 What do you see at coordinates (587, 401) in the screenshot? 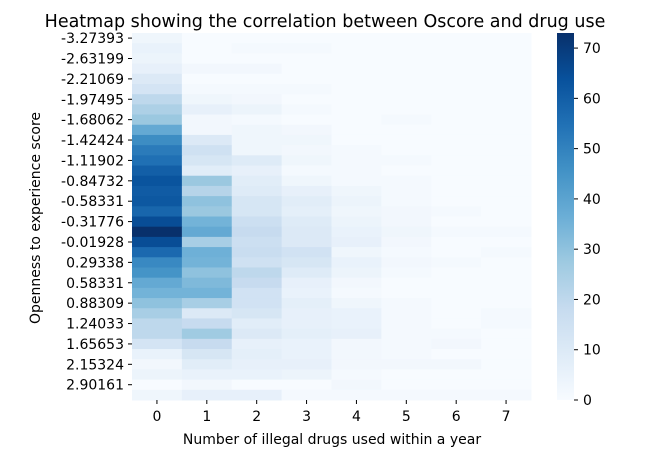
I see `colorbar-tick-label: 0` at bounding box center [587, 401].